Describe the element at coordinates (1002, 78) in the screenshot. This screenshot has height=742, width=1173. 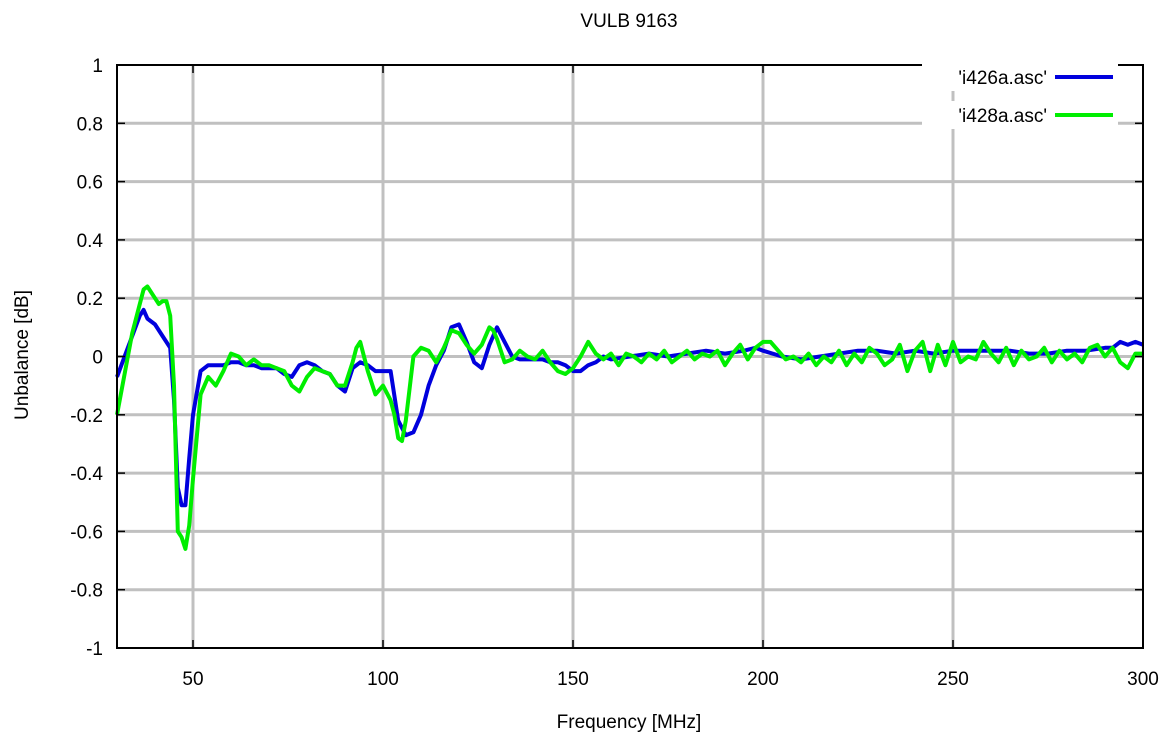
I see `legend-label: 'i426a.asc'` at that location.